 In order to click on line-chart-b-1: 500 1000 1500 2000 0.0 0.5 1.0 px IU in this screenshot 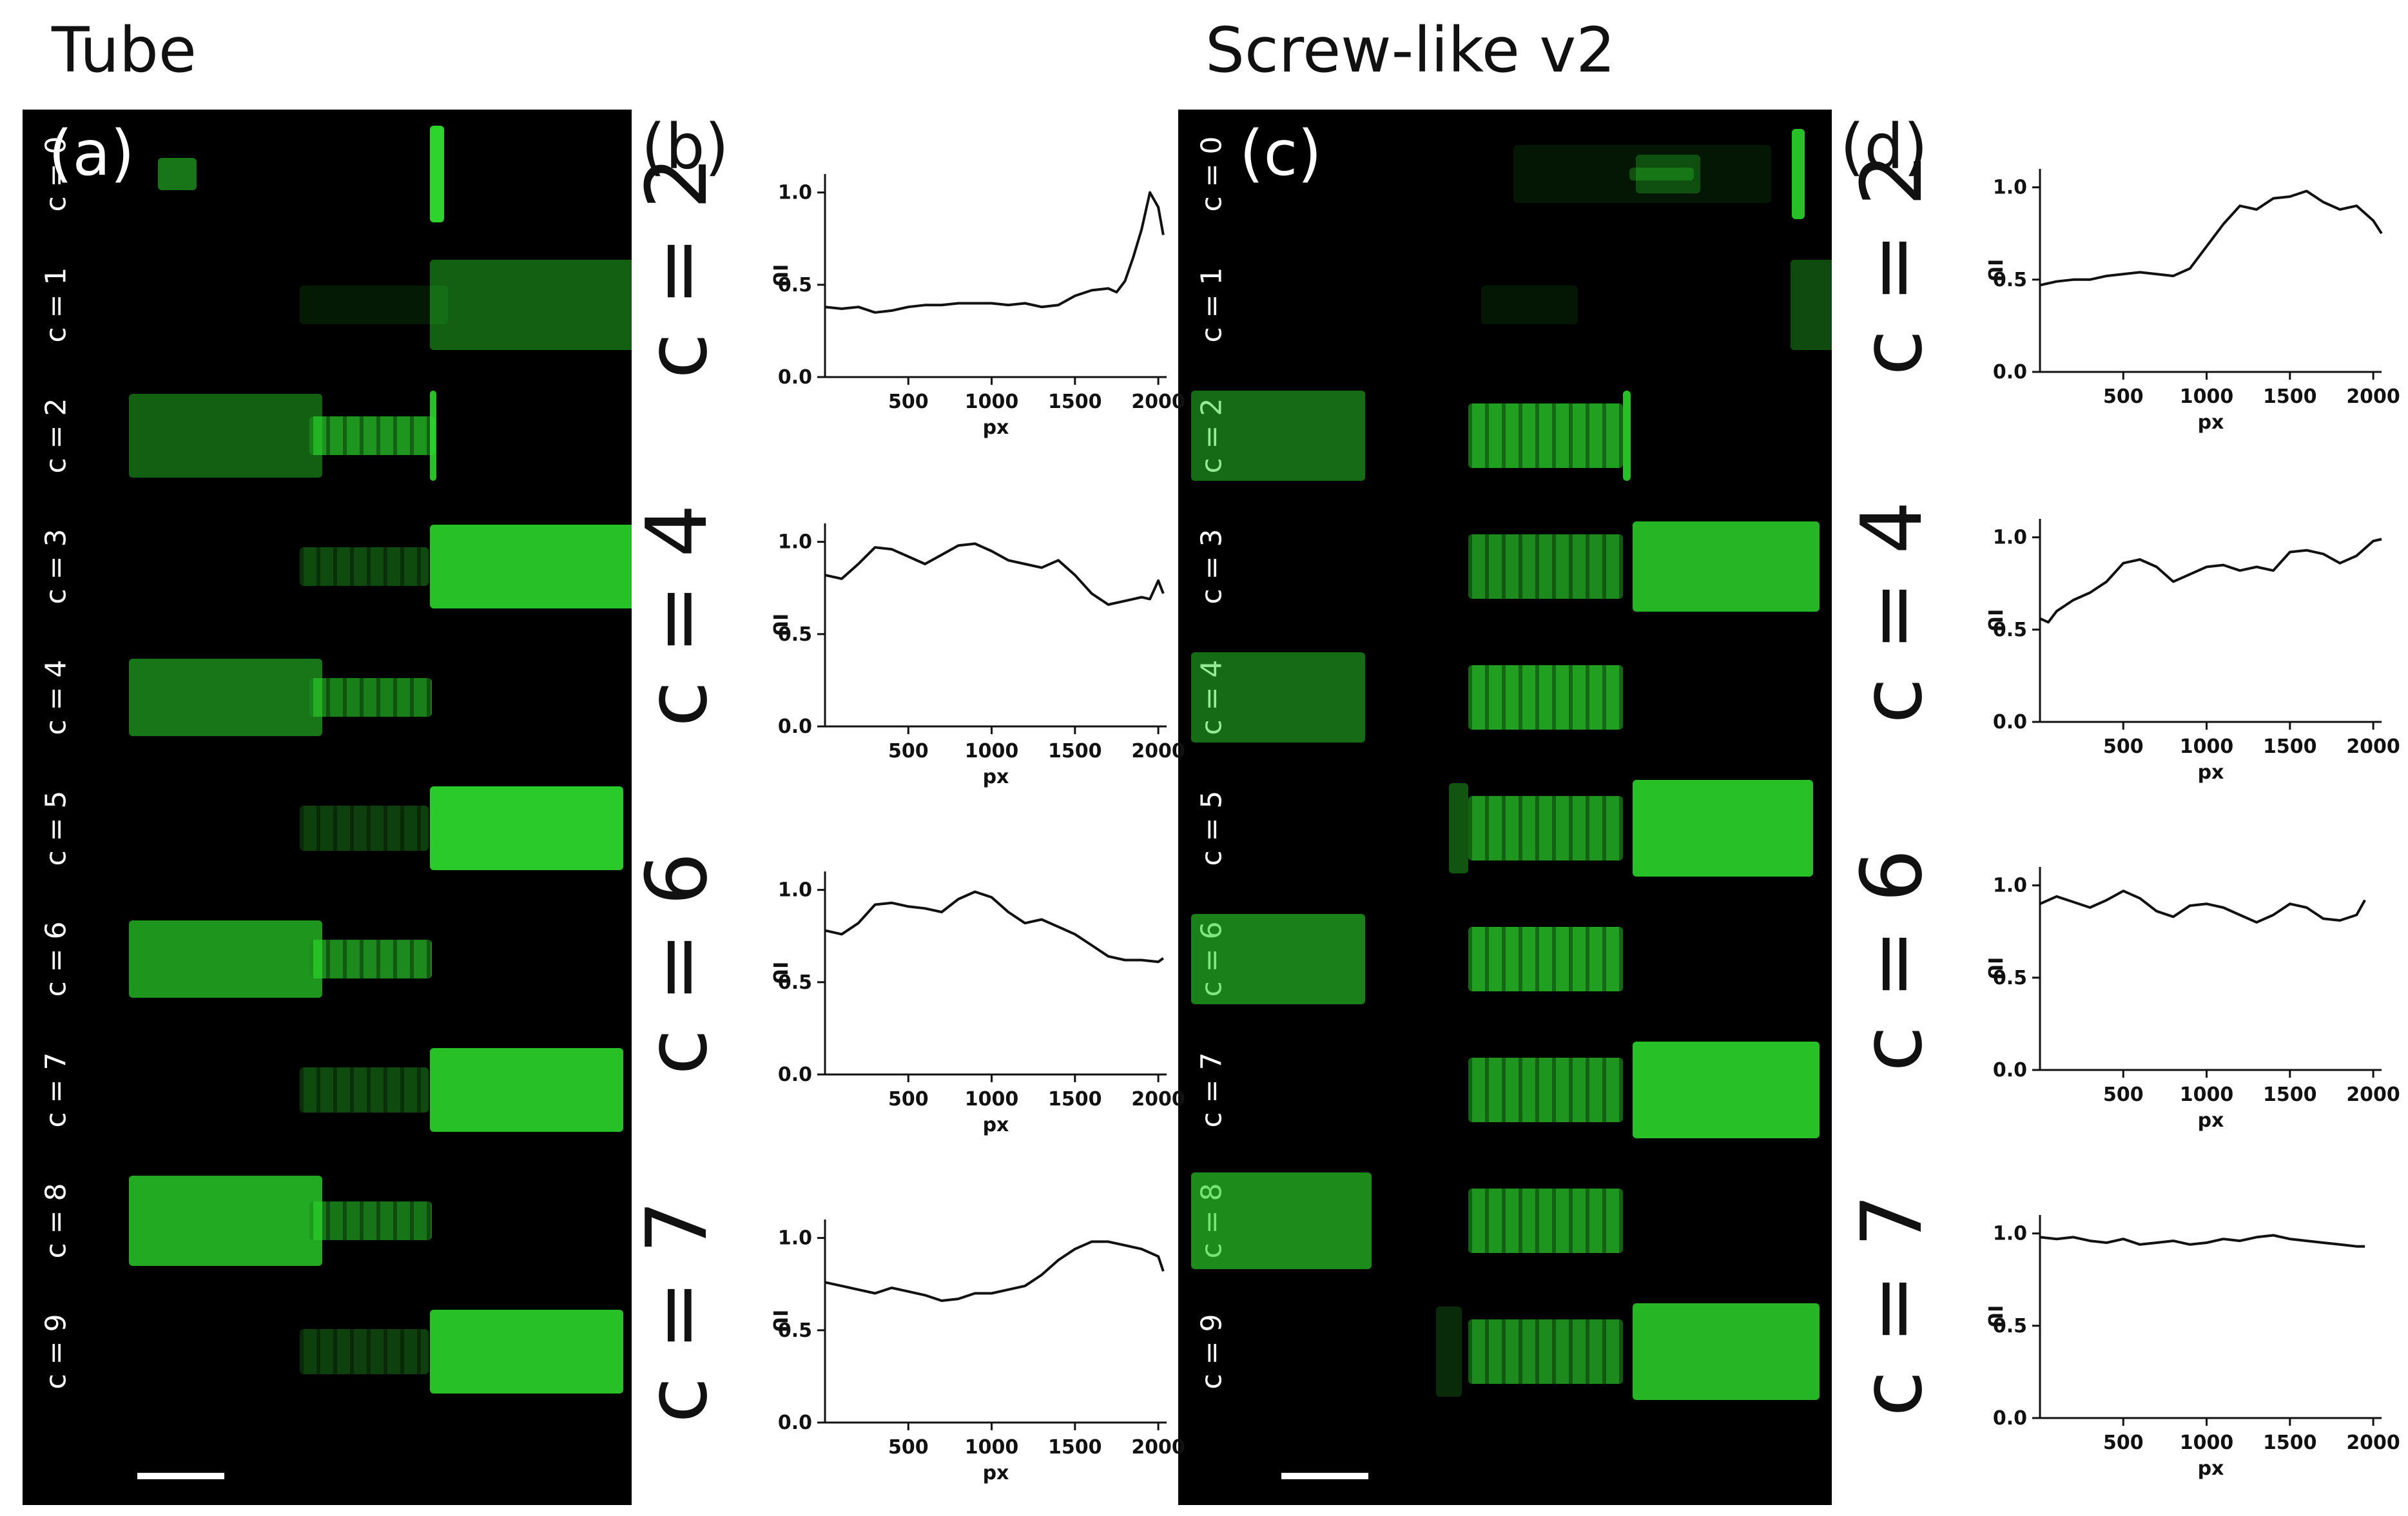, I will do `click(976, 655)`.